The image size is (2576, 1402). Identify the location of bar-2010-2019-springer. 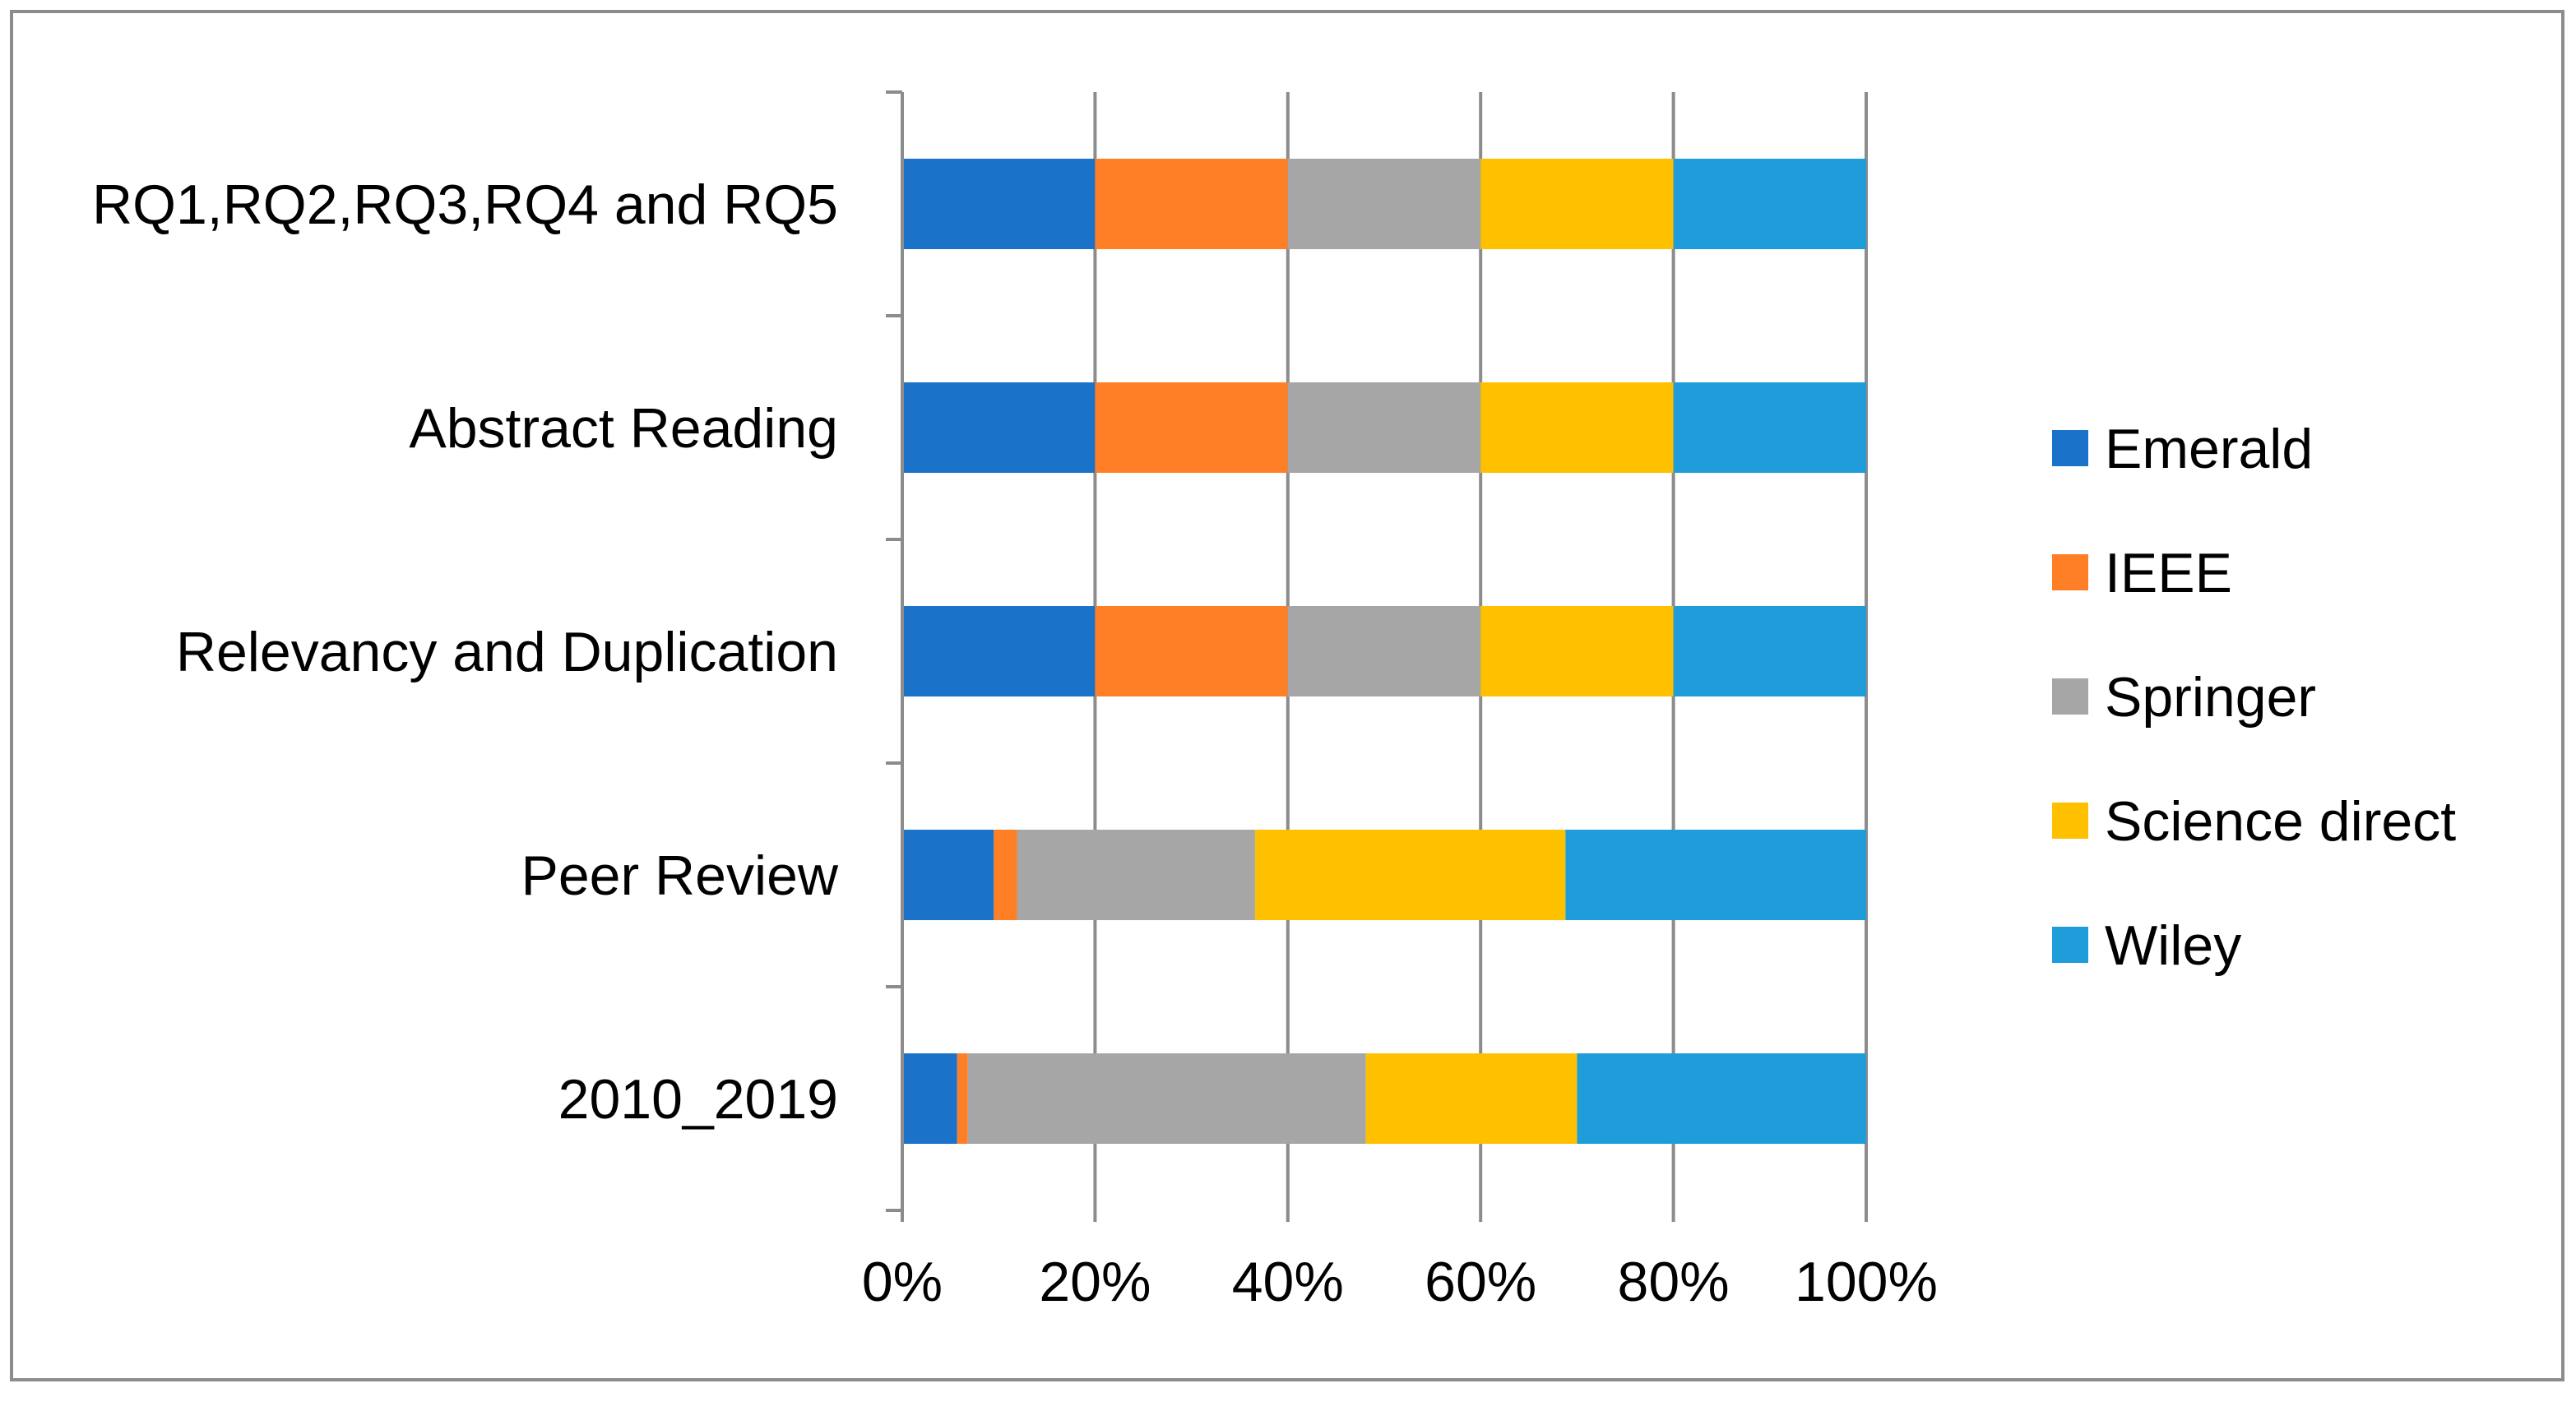
(1167, 1098).